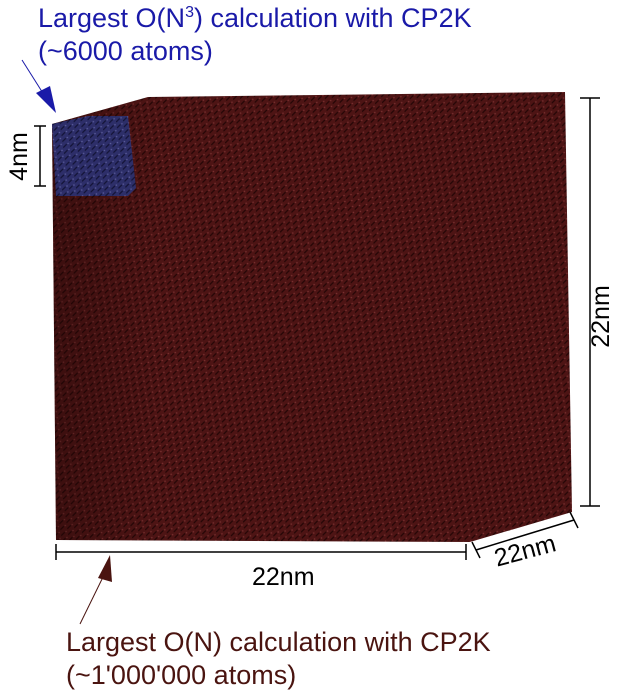 This screenshot has width=622, height=700. I want to click on top-annotation-line1: Largest O(N3) calculation with CP2K, so click(255, 18).